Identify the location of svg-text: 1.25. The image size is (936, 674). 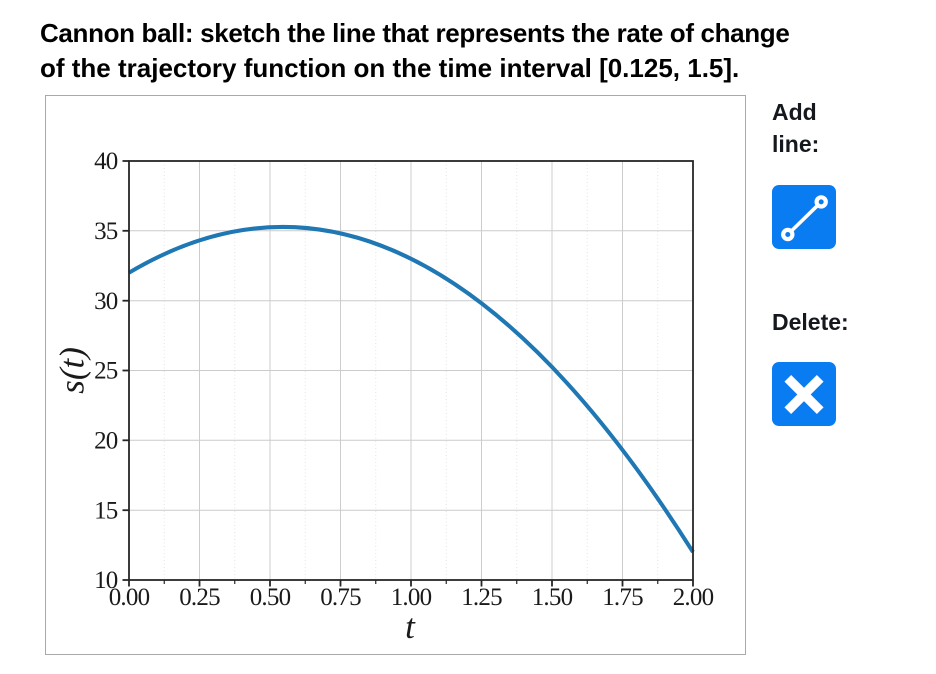
(481, 597).